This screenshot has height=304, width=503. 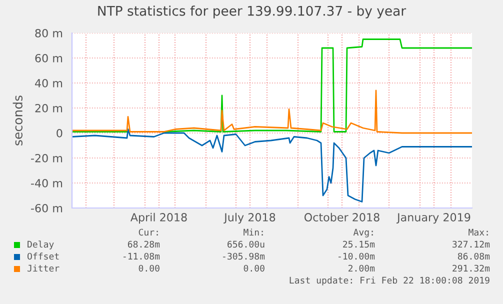 What do you see at coordinates (471, 268) in the screenshot?
I see `text: 291.32m` at bounding box center [471, 268].